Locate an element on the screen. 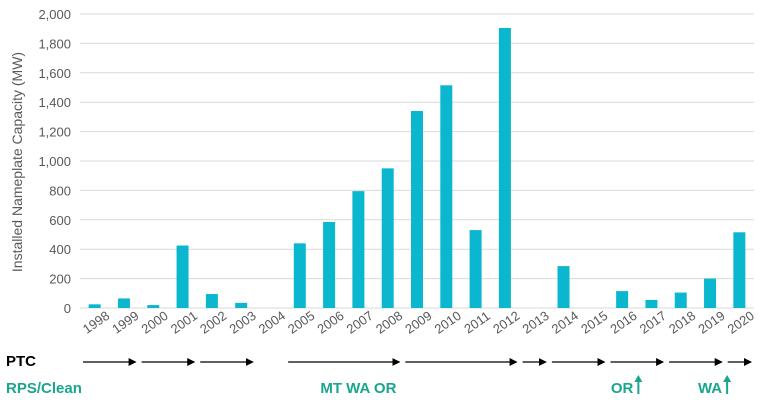 The height and width of the screenshot is (408, 764). y-tick-label-2000: 2,000 is located at coordinates (54, 14).